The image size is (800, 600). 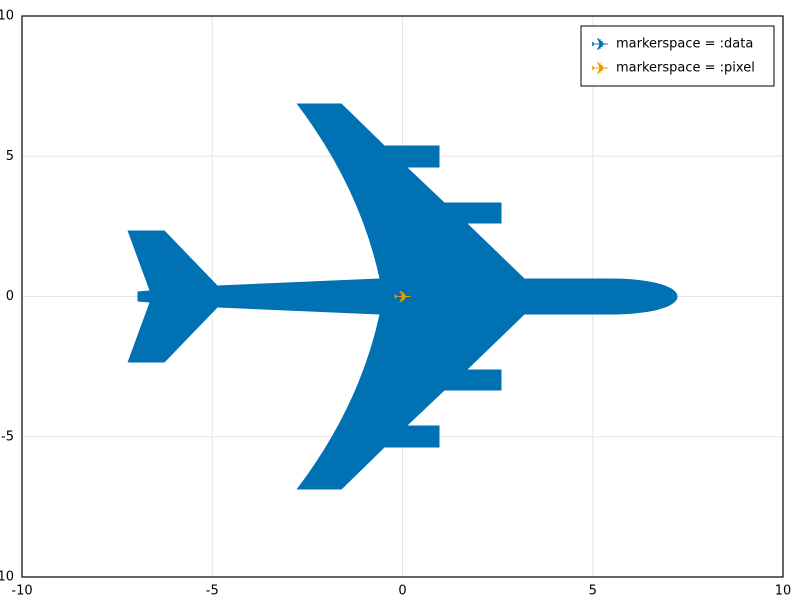 I want to click on x-tick-label: 5, so click(x=593, y=591).